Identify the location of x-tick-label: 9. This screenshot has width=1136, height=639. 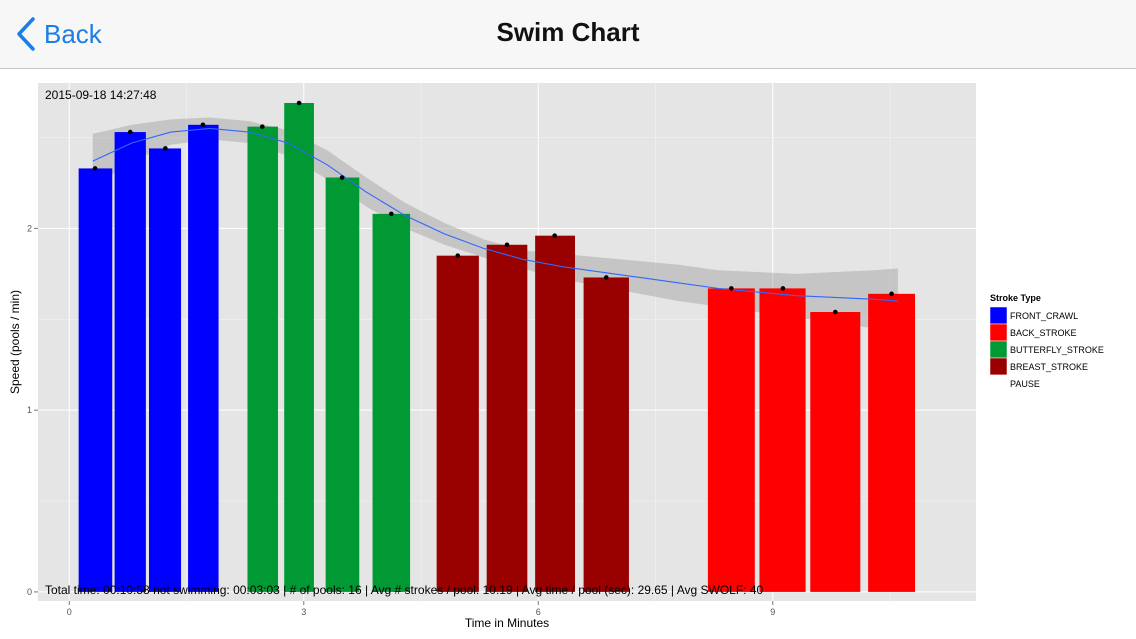
(772, 612).